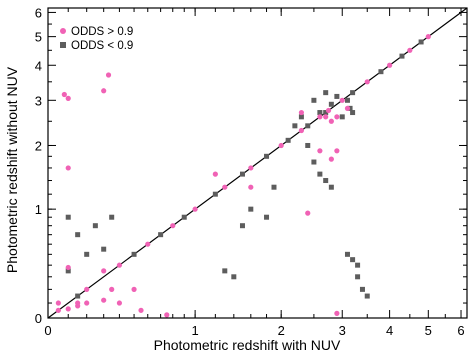 This screenshot has width=475, height=356. I want to click on x-tick-label: 3, so click(342, 330).